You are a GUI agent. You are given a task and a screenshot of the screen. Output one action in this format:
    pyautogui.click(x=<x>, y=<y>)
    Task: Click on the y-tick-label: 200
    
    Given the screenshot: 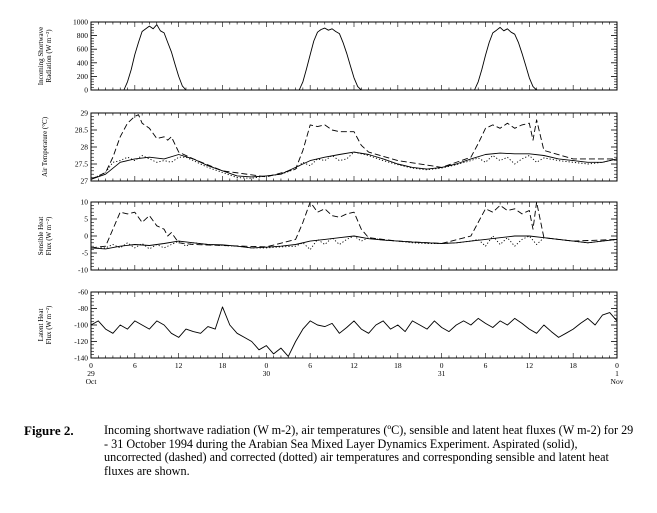 What is the action you would take?
    pyautogui.click(x=83, y=76)
    